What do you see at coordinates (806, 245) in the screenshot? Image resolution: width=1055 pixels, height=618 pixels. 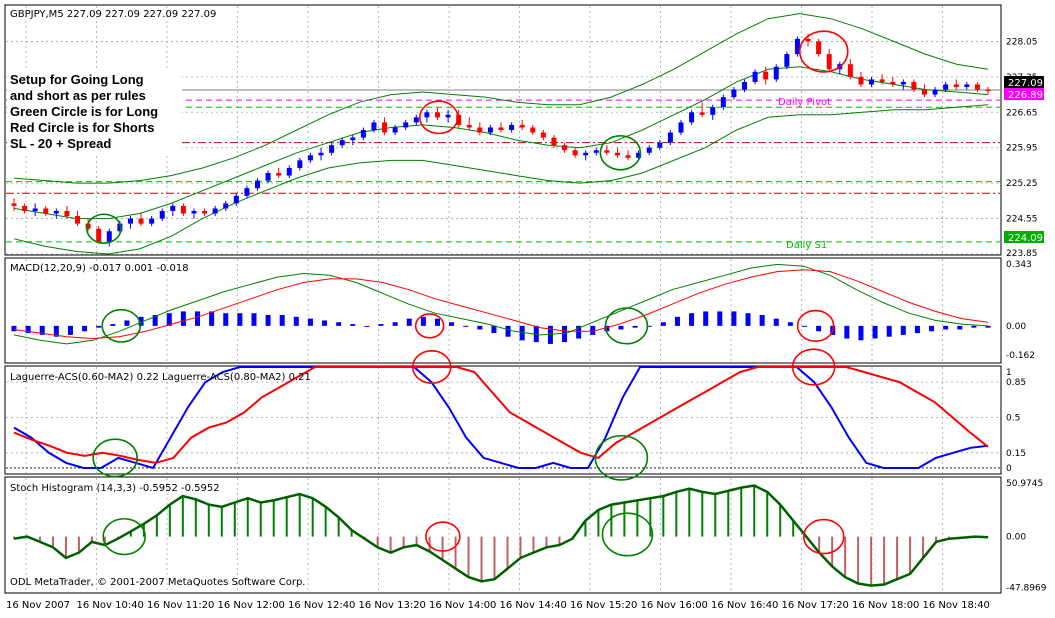 I see `s1-label: Daily S1` at bounding box center [806, 245].